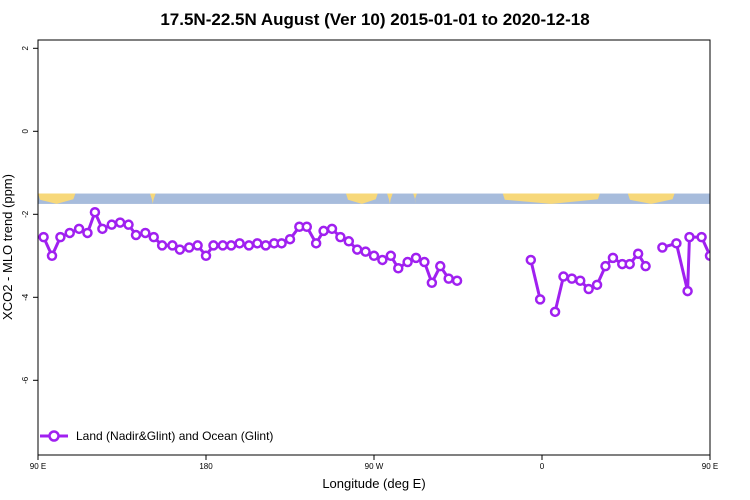  Describe the element at coordinates (25, 131) in the screenshot. I see `y-tick-label: 0` at that location.